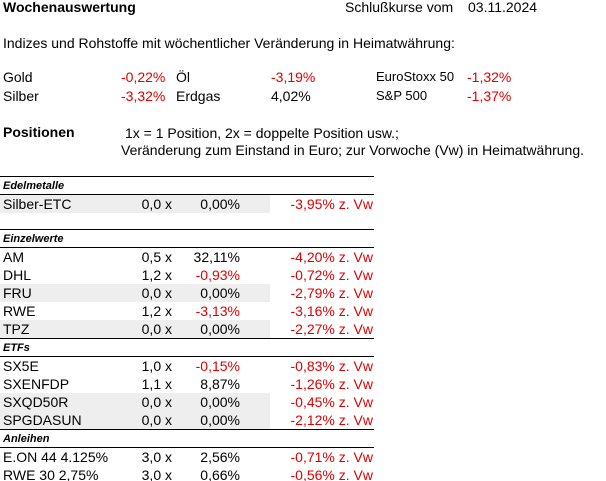 This screenshot has width=606, height=481. What do you see at coordinates (51, 474) in the screenshot?
I see `position-name: RWE 30 2,75%` at bounding box center [51, 474].